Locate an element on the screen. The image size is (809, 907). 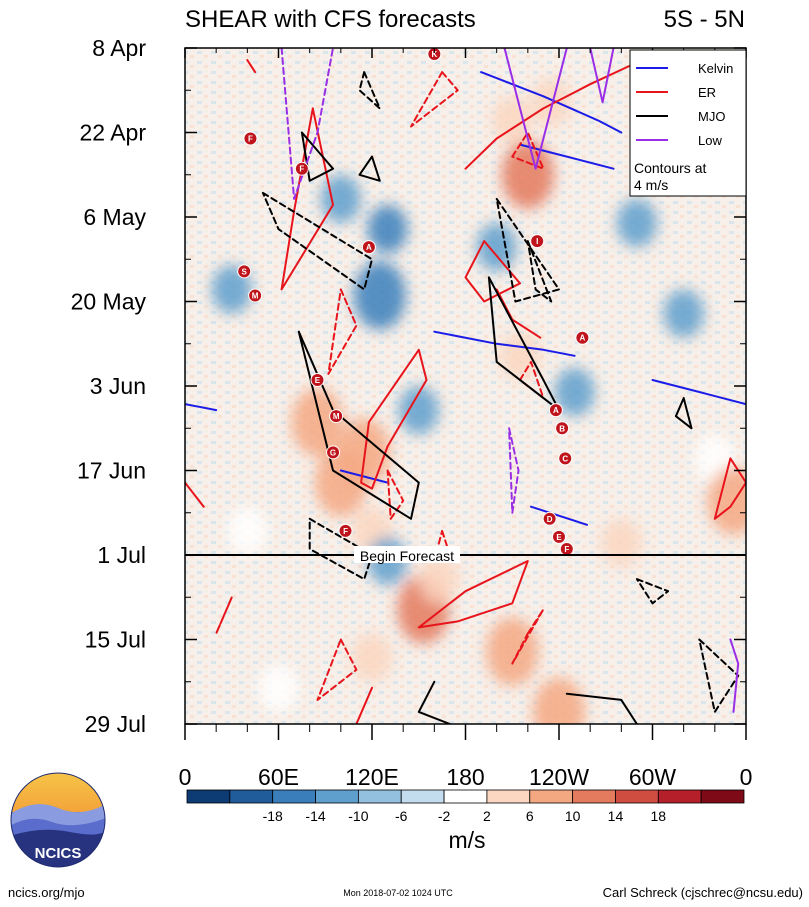
y-tick-label: 22 Apr is located at coordinates (113, 133).